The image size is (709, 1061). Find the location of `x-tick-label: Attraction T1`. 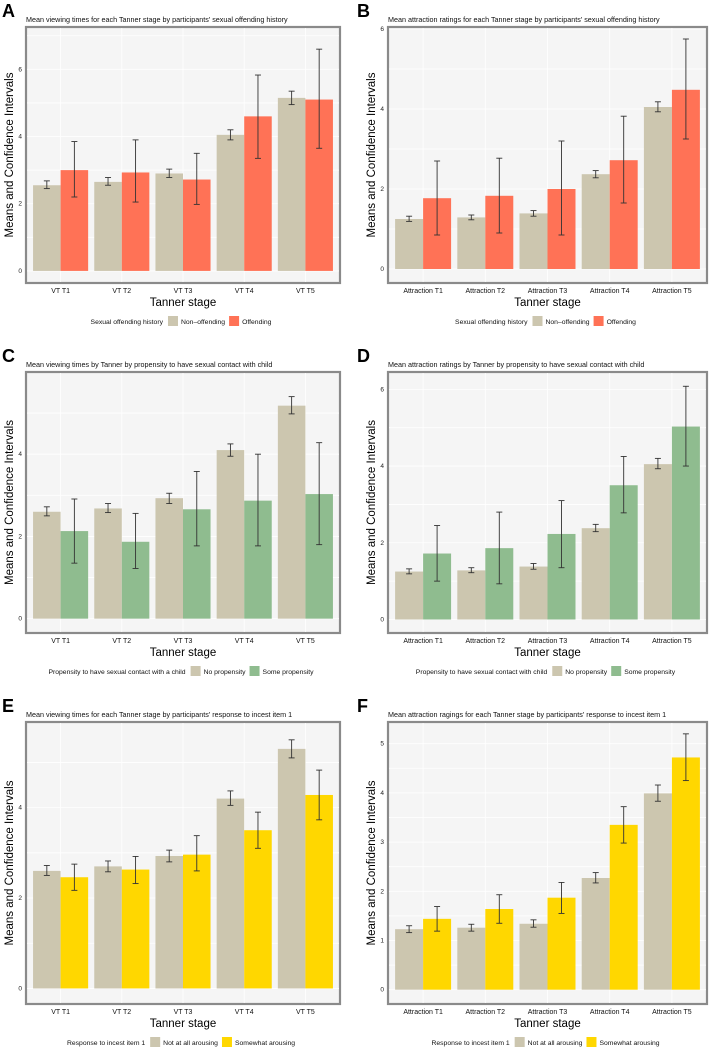

x-tick-label: Attraction T1 is located at coordinates (423, 291).